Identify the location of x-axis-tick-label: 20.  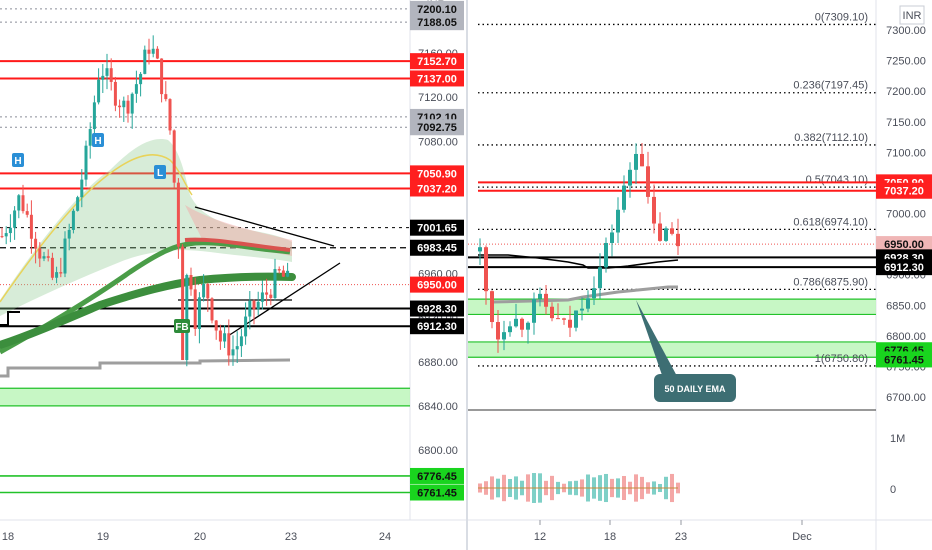
(200, 537).